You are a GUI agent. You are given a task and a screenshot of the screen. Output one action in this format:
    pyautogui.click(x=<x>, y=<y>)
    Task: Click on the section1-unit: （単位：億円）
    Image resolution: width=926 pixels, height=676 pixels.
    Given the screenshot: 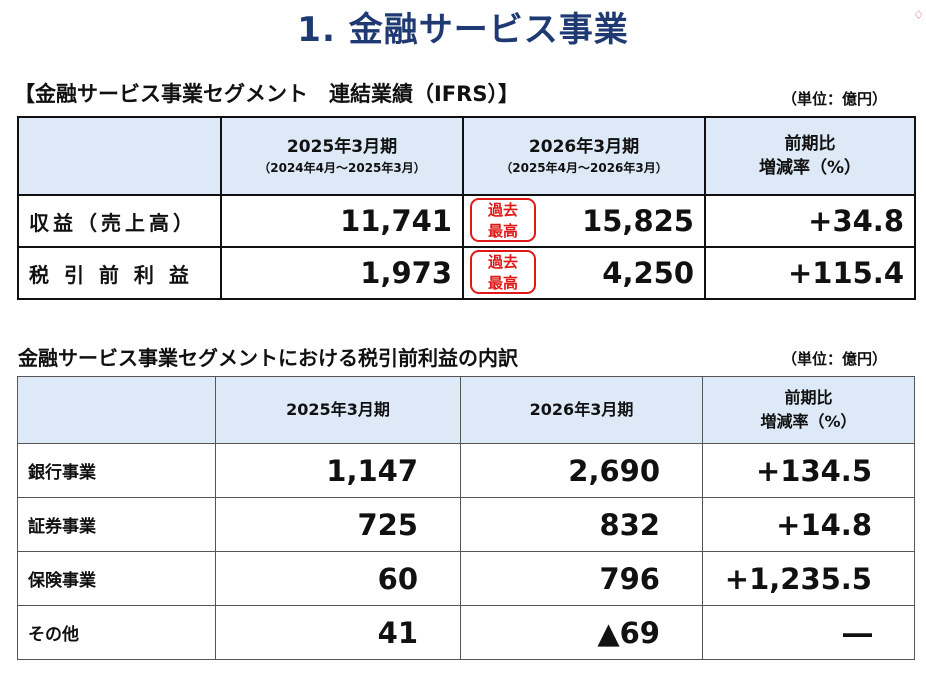 What is the action you would take?
    pyautogui.click(x=835, y=99)
    